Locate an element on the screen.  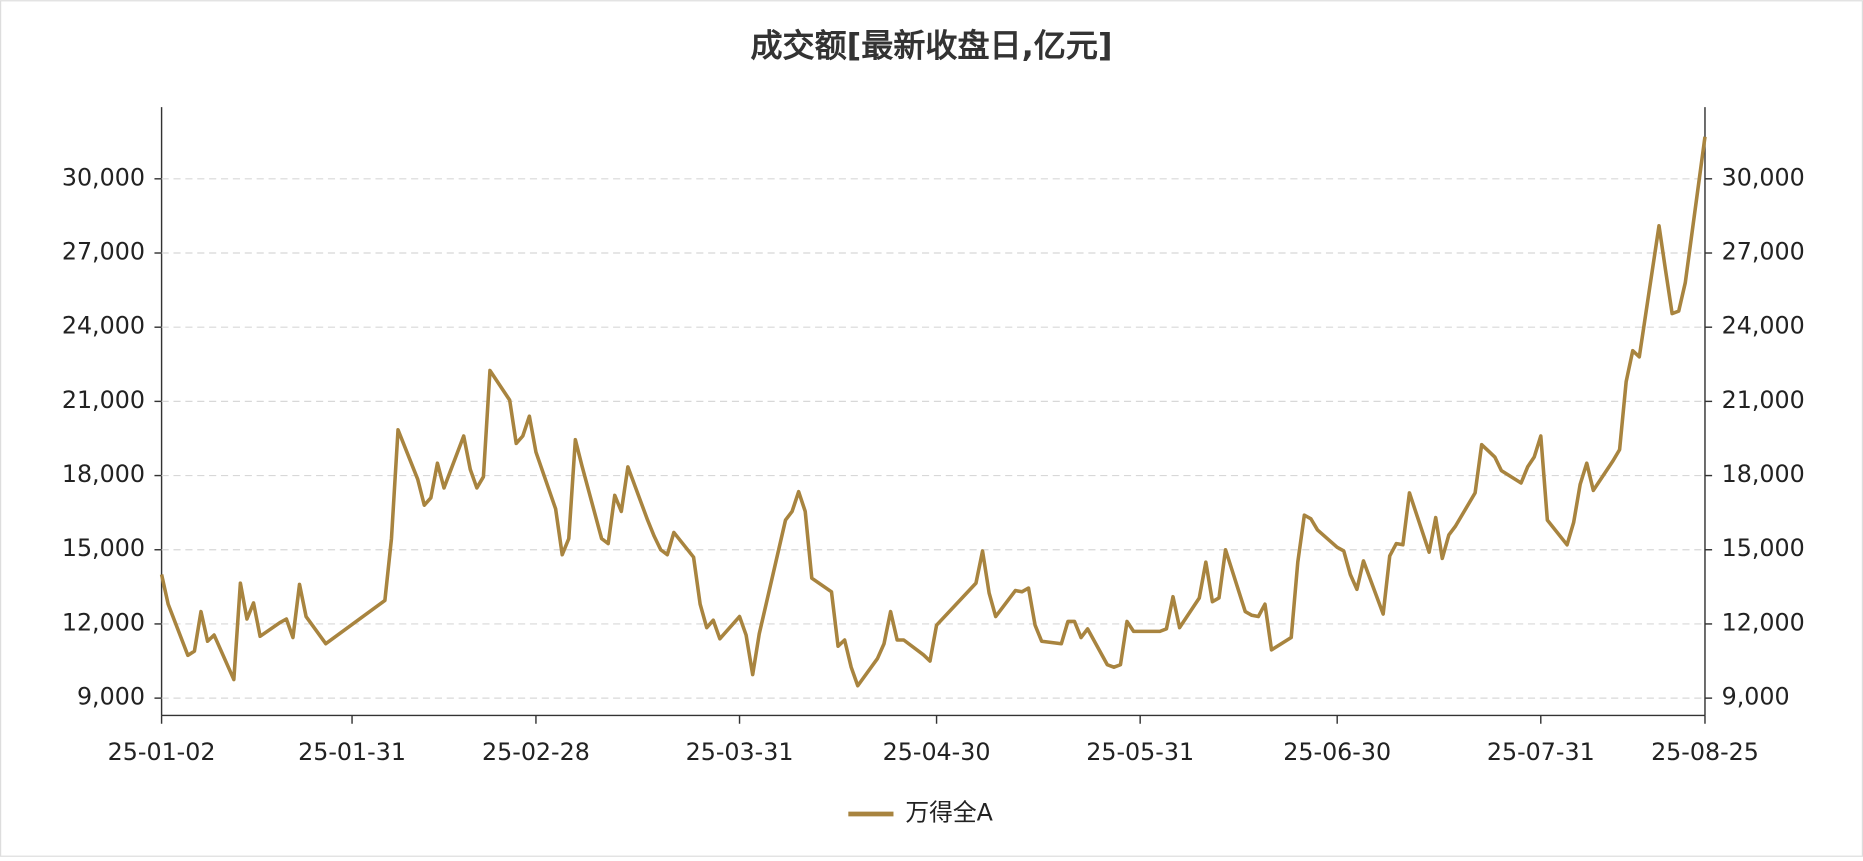
x-tick-label: 25-07-31 is located at coordinates (1541, 752).